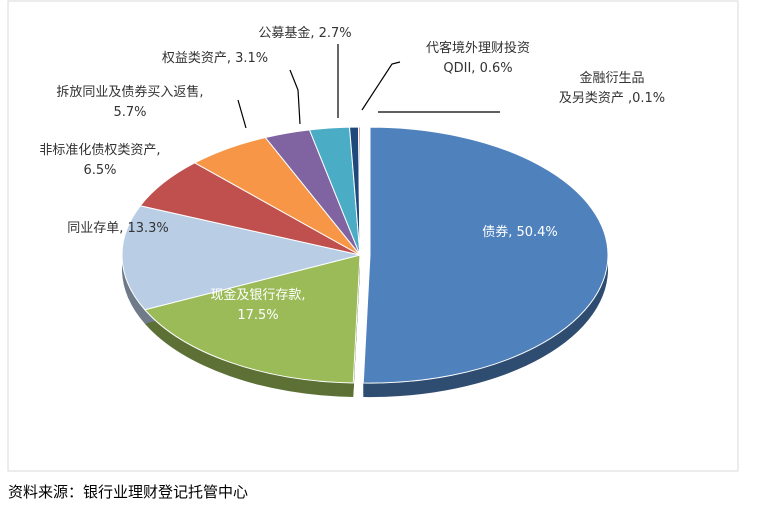 This screenshot has height=512, width=784. Describe the element at coordinates (99, 160) in the screenshot. I see `data-label: 非标准化债权类资产, 6.5%` at that location.